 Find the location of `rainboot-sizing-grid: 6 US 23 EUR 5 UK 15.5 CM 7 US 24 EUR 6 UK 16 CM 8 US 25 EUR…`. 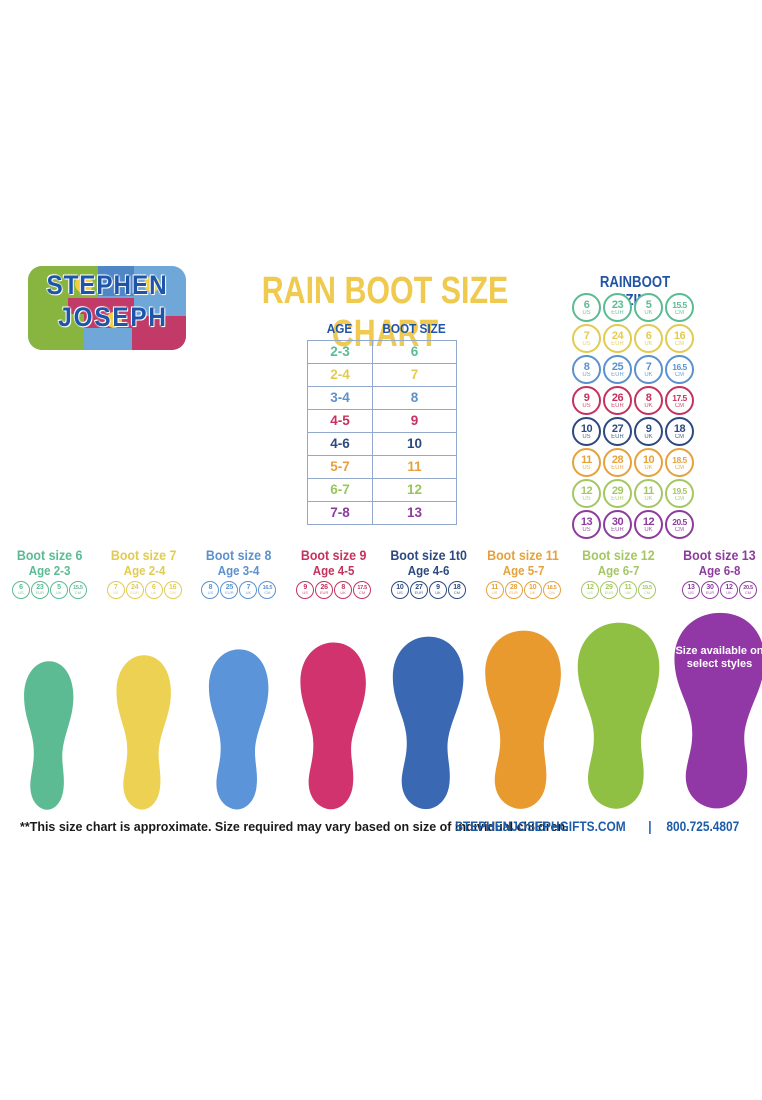

rainboot-sizing-grid: 6 US 23 EUR 5 UK 15.5 CM 7 US 24 EUR 6 UK 16 CM 8 US 25 EUR… is located at coordinates (633, 417).